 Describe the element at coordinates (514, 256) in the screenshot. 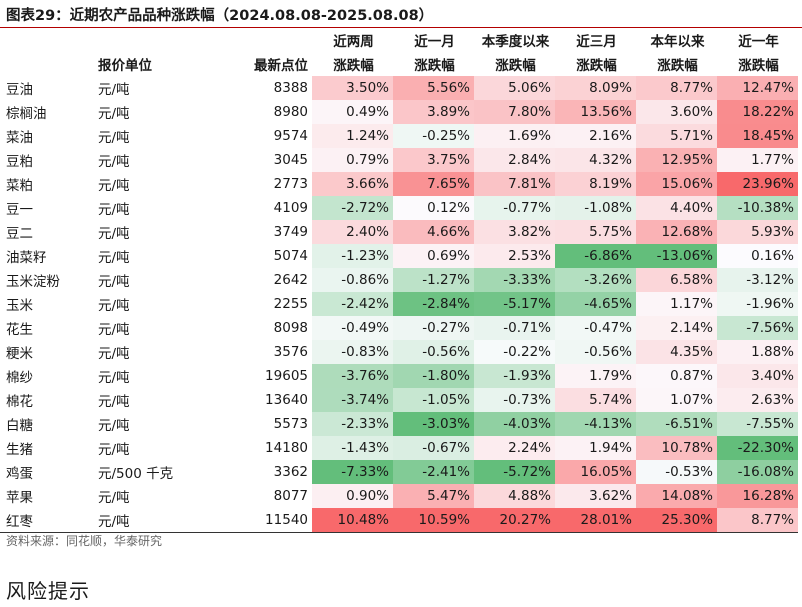

I see `change-cell: 2.53%` at that location.